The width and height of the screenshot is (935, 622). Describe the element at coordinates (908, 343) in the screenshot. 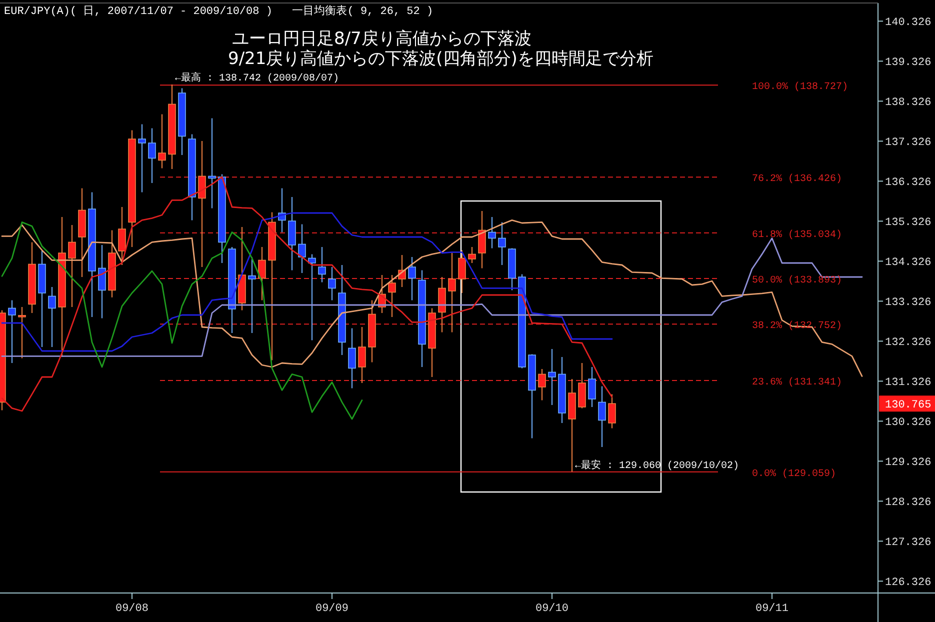

I see `y-tick-label: 132.326` at that location.